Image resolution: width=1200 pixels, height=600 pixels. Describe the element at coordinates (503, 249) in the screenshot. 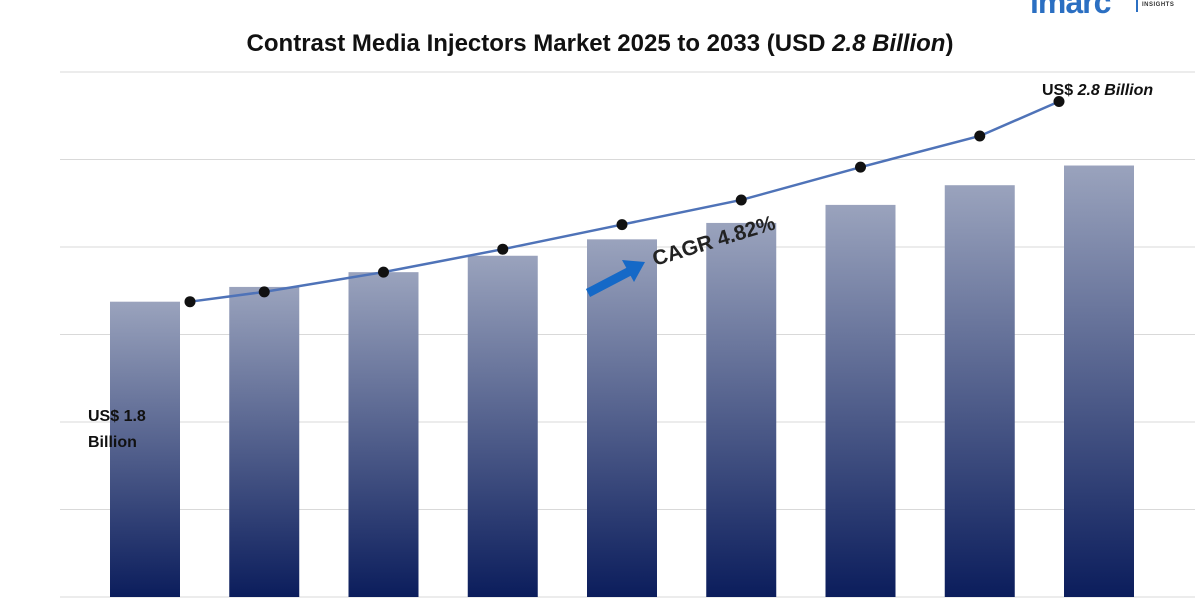

I see `trend-point-2028` at that location.